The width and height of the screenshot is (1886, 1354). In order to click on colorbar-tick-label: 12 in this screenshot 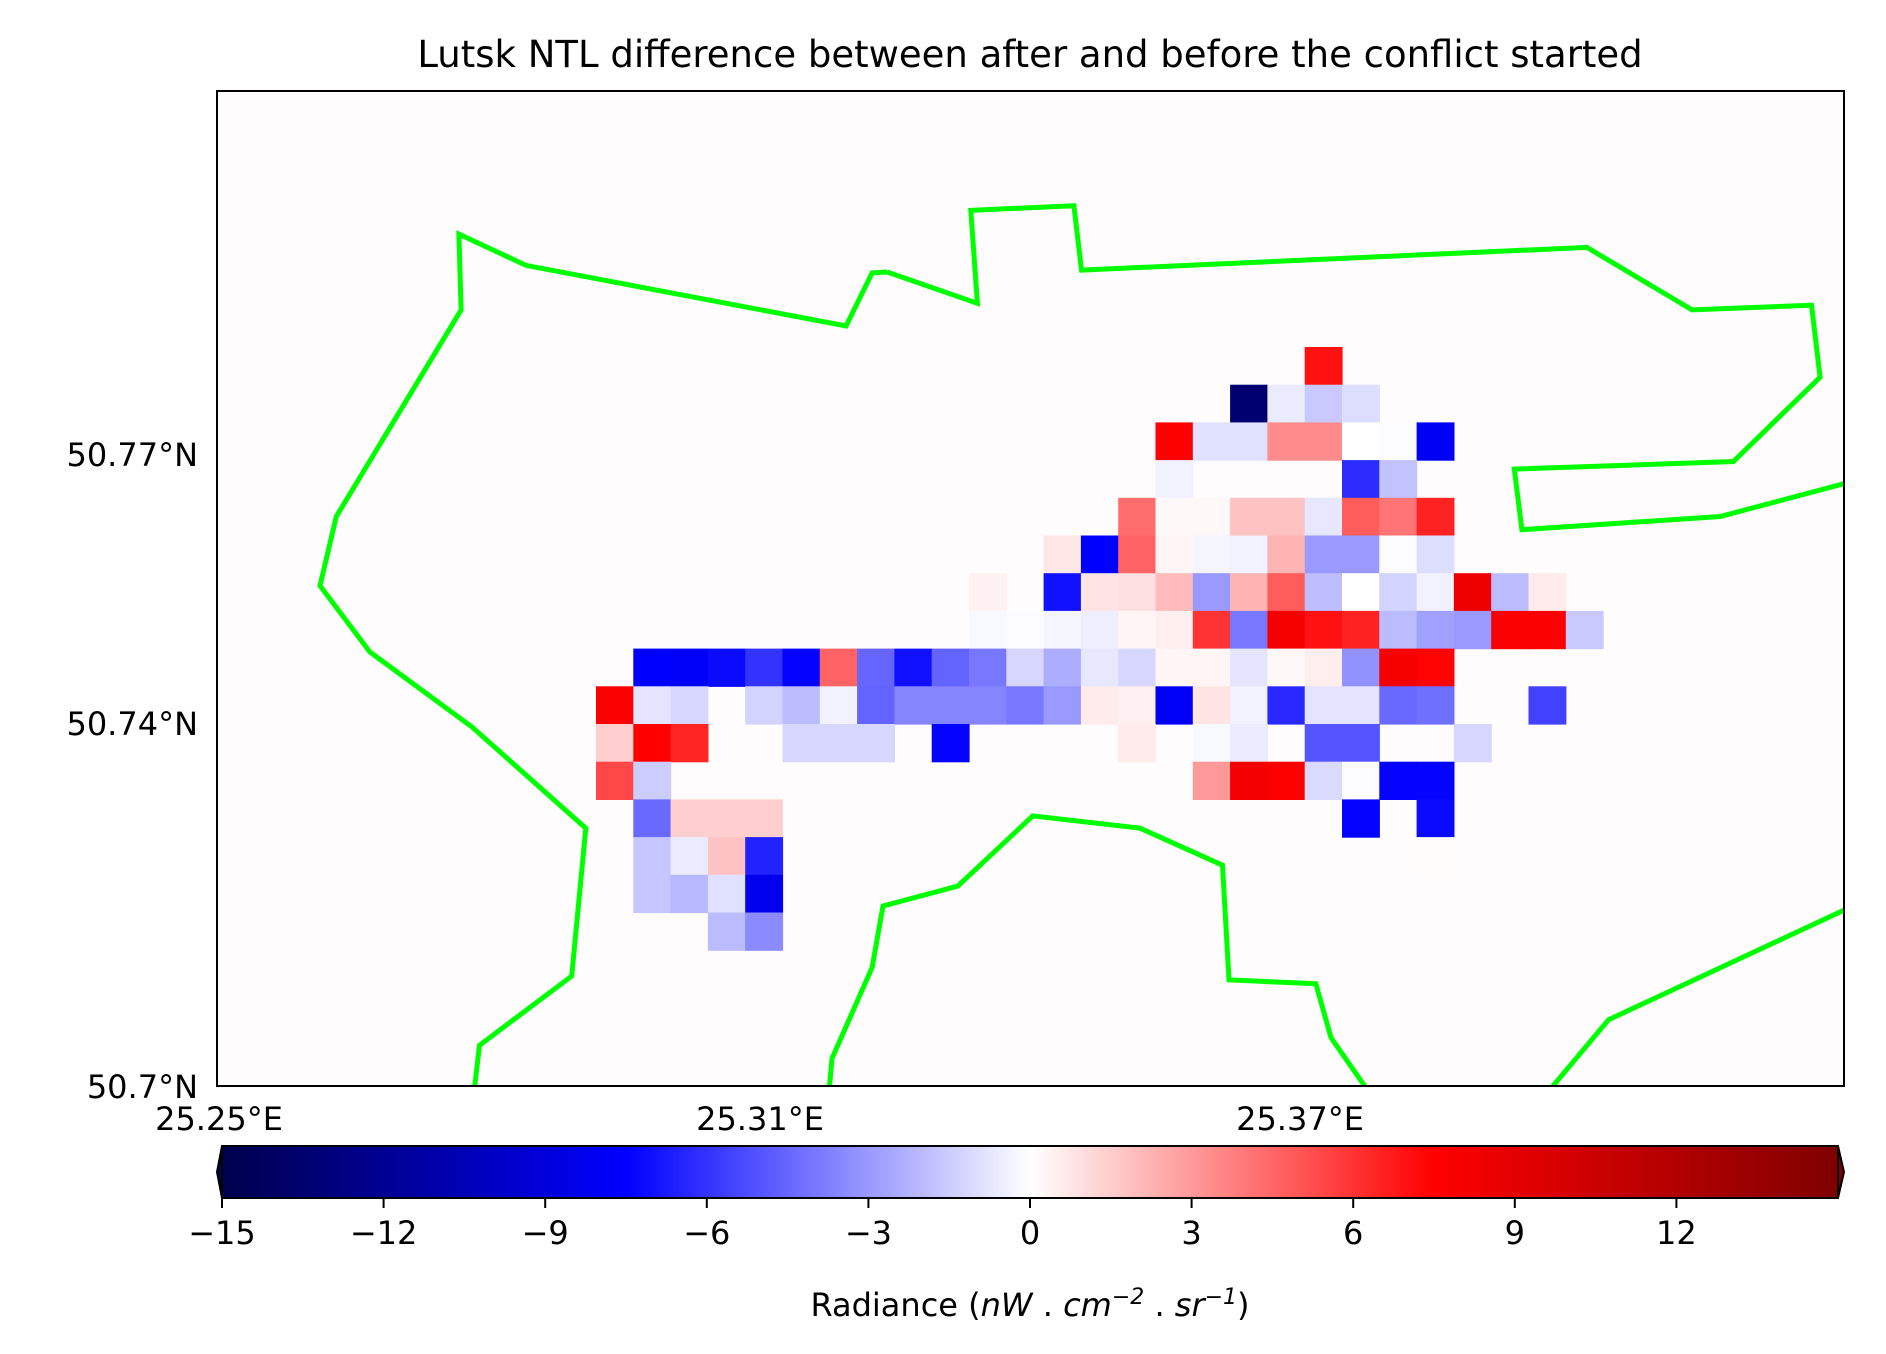, I will do `click(1676, 1233)`.